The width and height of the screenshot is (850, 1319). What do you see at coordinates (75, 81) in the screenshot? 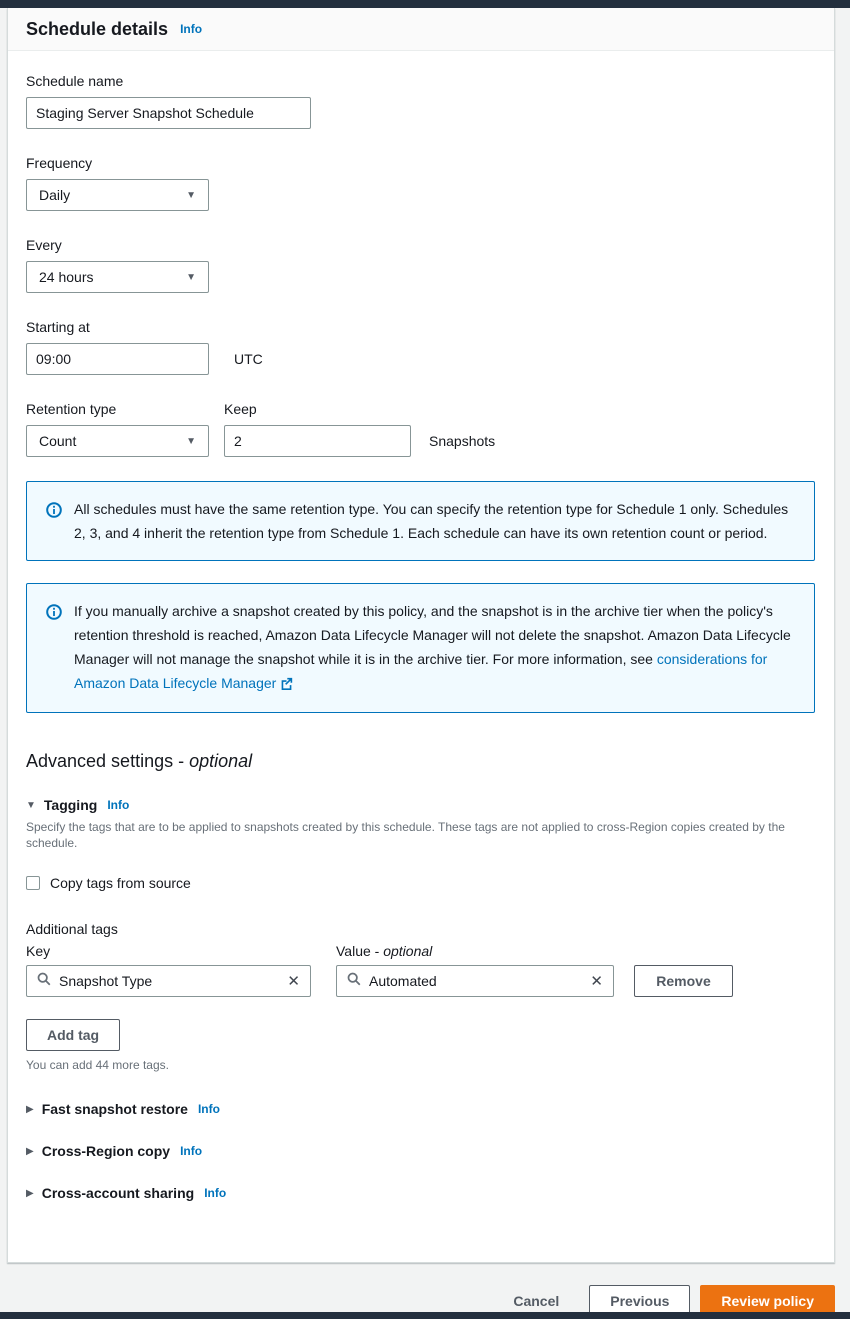
I see `schedule-name-label: Schedule name` at bounding box center [75, 81].